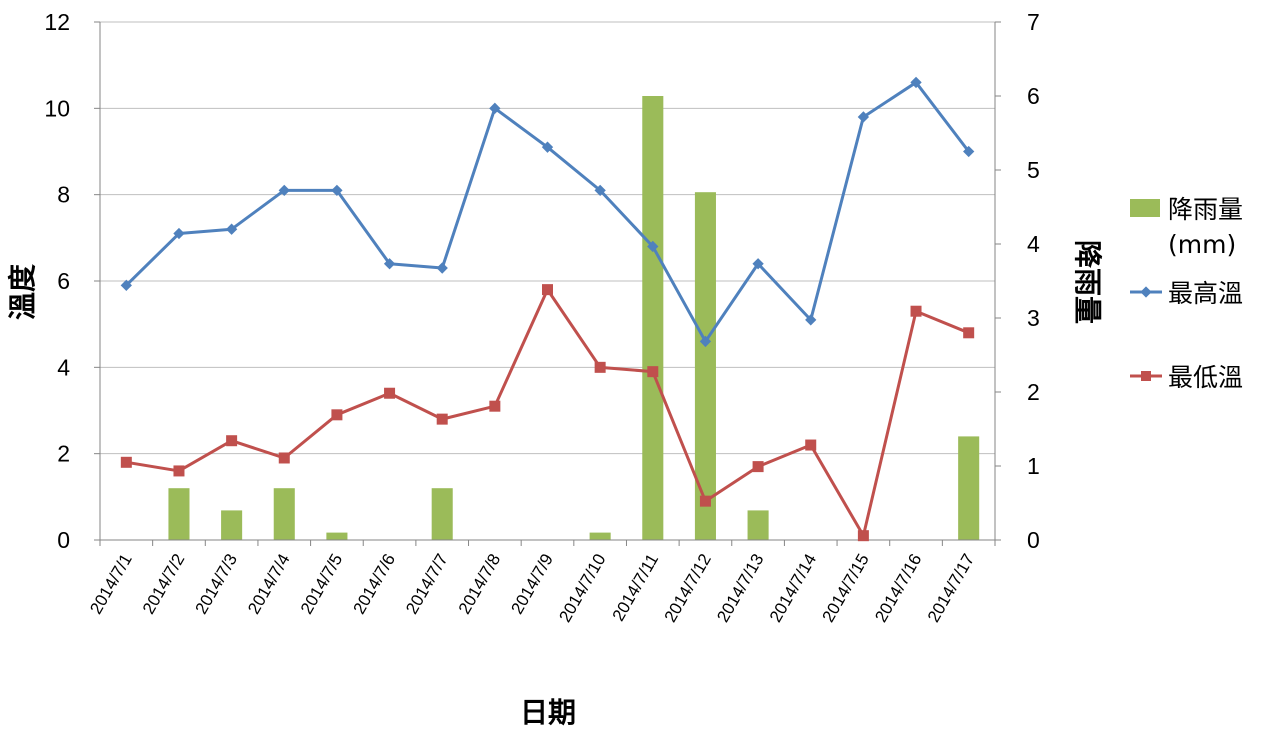 This screenshot has height=740, width=1280. I want to click on y-left-tick-label-3: 6, so click(63, 281).